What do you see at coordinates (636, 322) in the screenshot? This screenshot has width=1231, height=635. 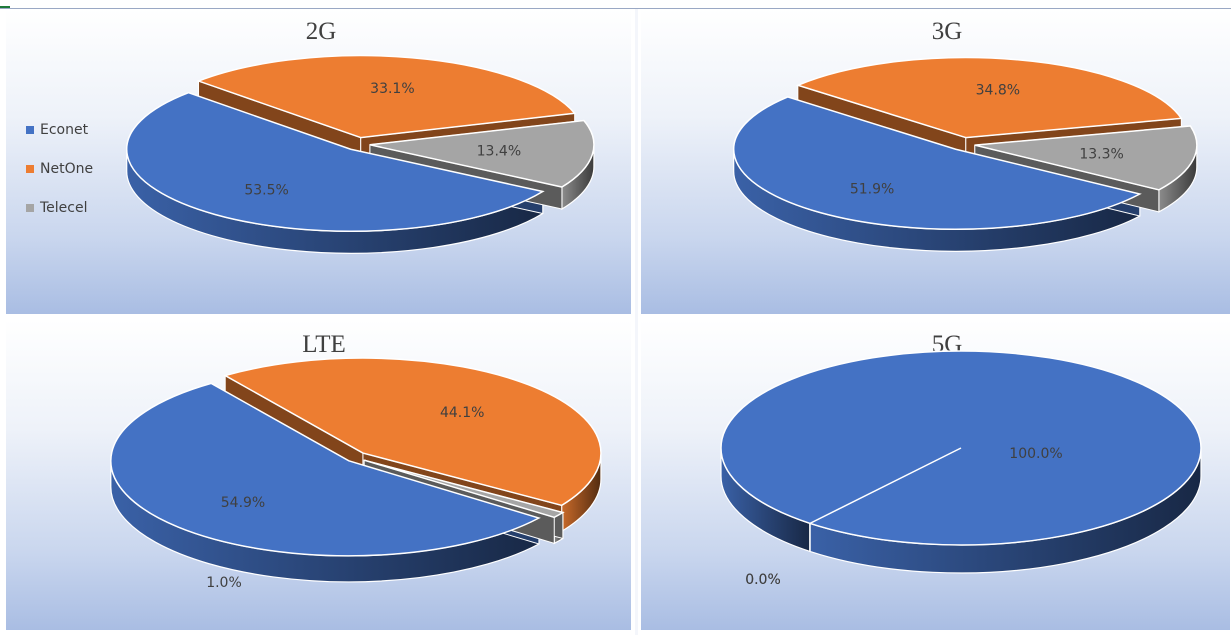 I see `panel-divider` at bounding box center [636, 322].